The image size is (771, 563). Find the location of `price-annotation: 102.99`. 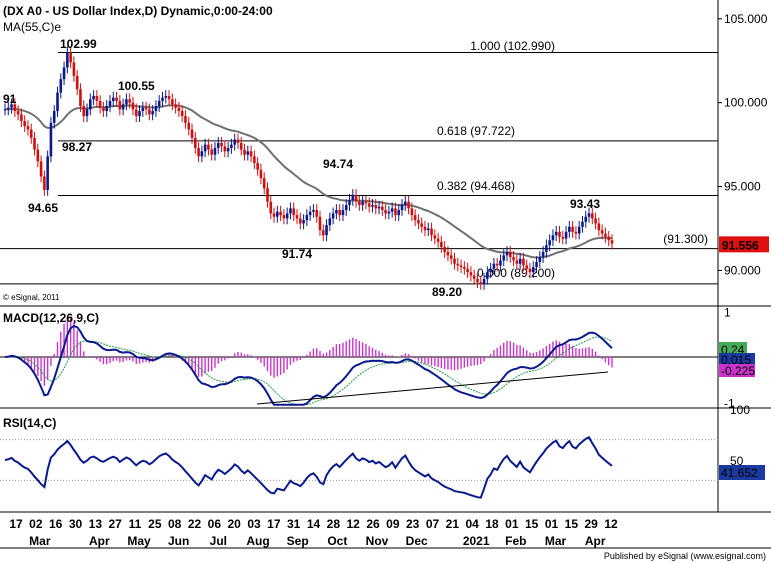

price-annotation: 102.99 is located at coordinates (78, 44).